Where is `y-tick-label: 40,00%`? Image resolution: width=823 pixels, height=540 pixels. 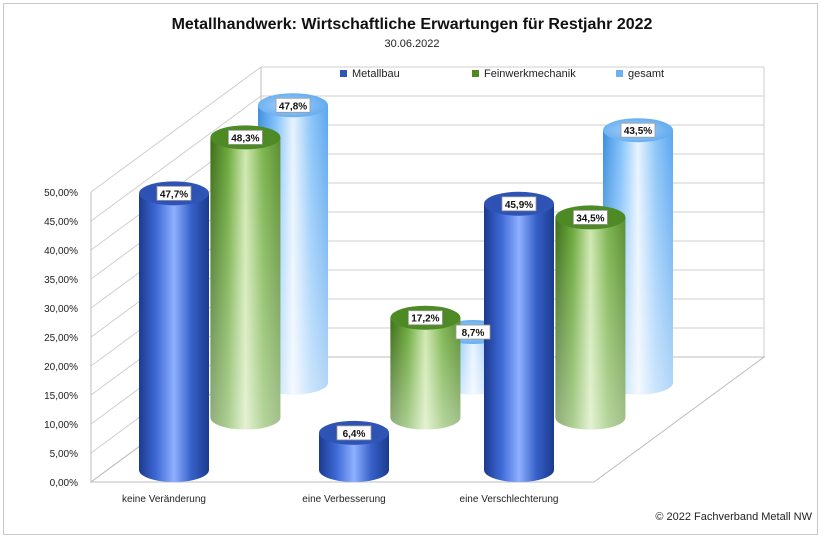
y-tick-label: 40,00% is located at coordinates (61, 251).